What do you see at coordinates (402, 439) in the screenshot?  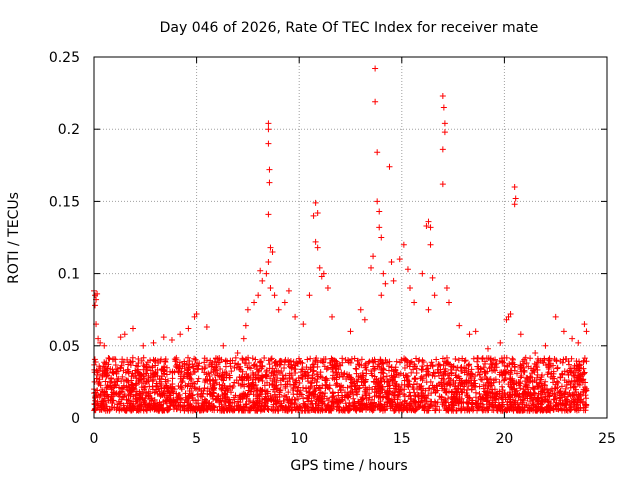 I see `x-tick-label: 15` at bounding box center [402, 439].